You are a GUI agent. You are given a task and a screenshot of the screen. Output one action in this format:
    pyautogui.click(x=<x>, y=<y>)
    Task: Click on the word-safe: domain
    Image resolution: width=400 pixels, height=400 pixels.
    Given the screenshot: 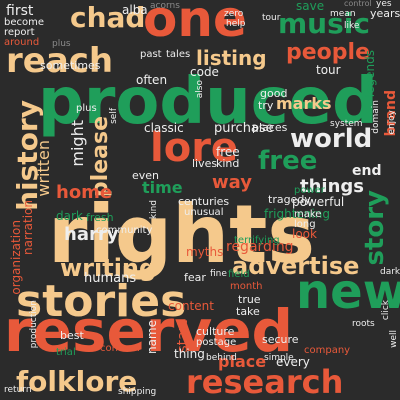 What is the action you would take?
    pyautogui.click(x=376, y=117)
    